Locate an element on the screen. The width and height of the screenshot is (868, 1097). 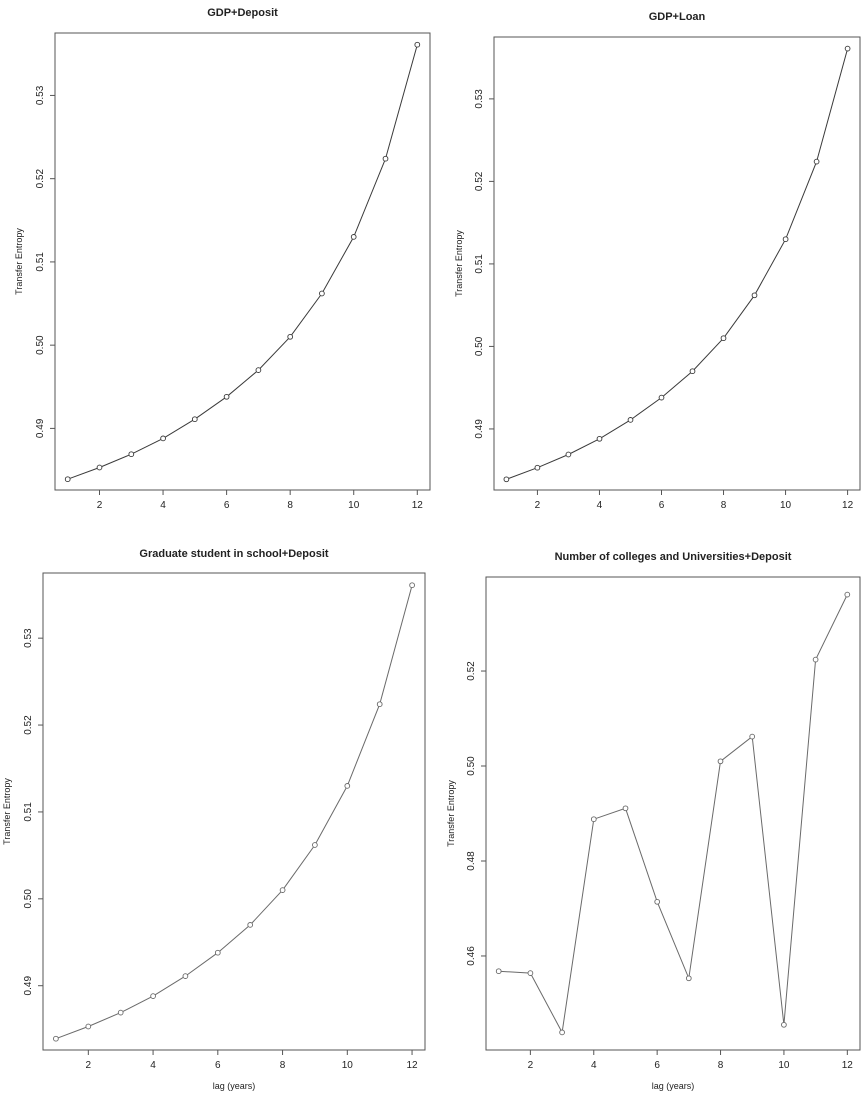
y-tick-label: 0.48 is located at coordinates (471, 861).